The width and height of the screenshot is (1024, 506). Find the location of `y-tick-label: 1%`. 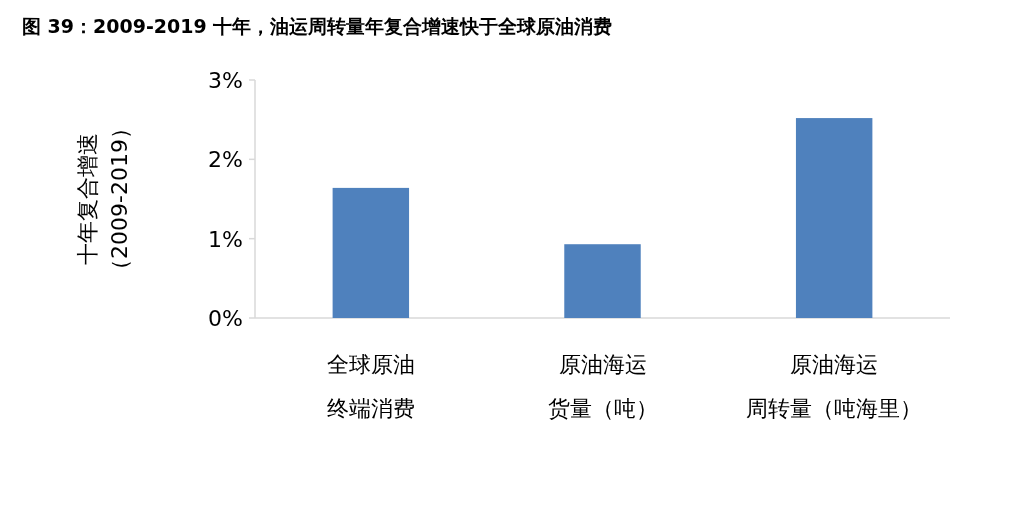

y-tick-label: 1% is located at coordinates (225, 239).